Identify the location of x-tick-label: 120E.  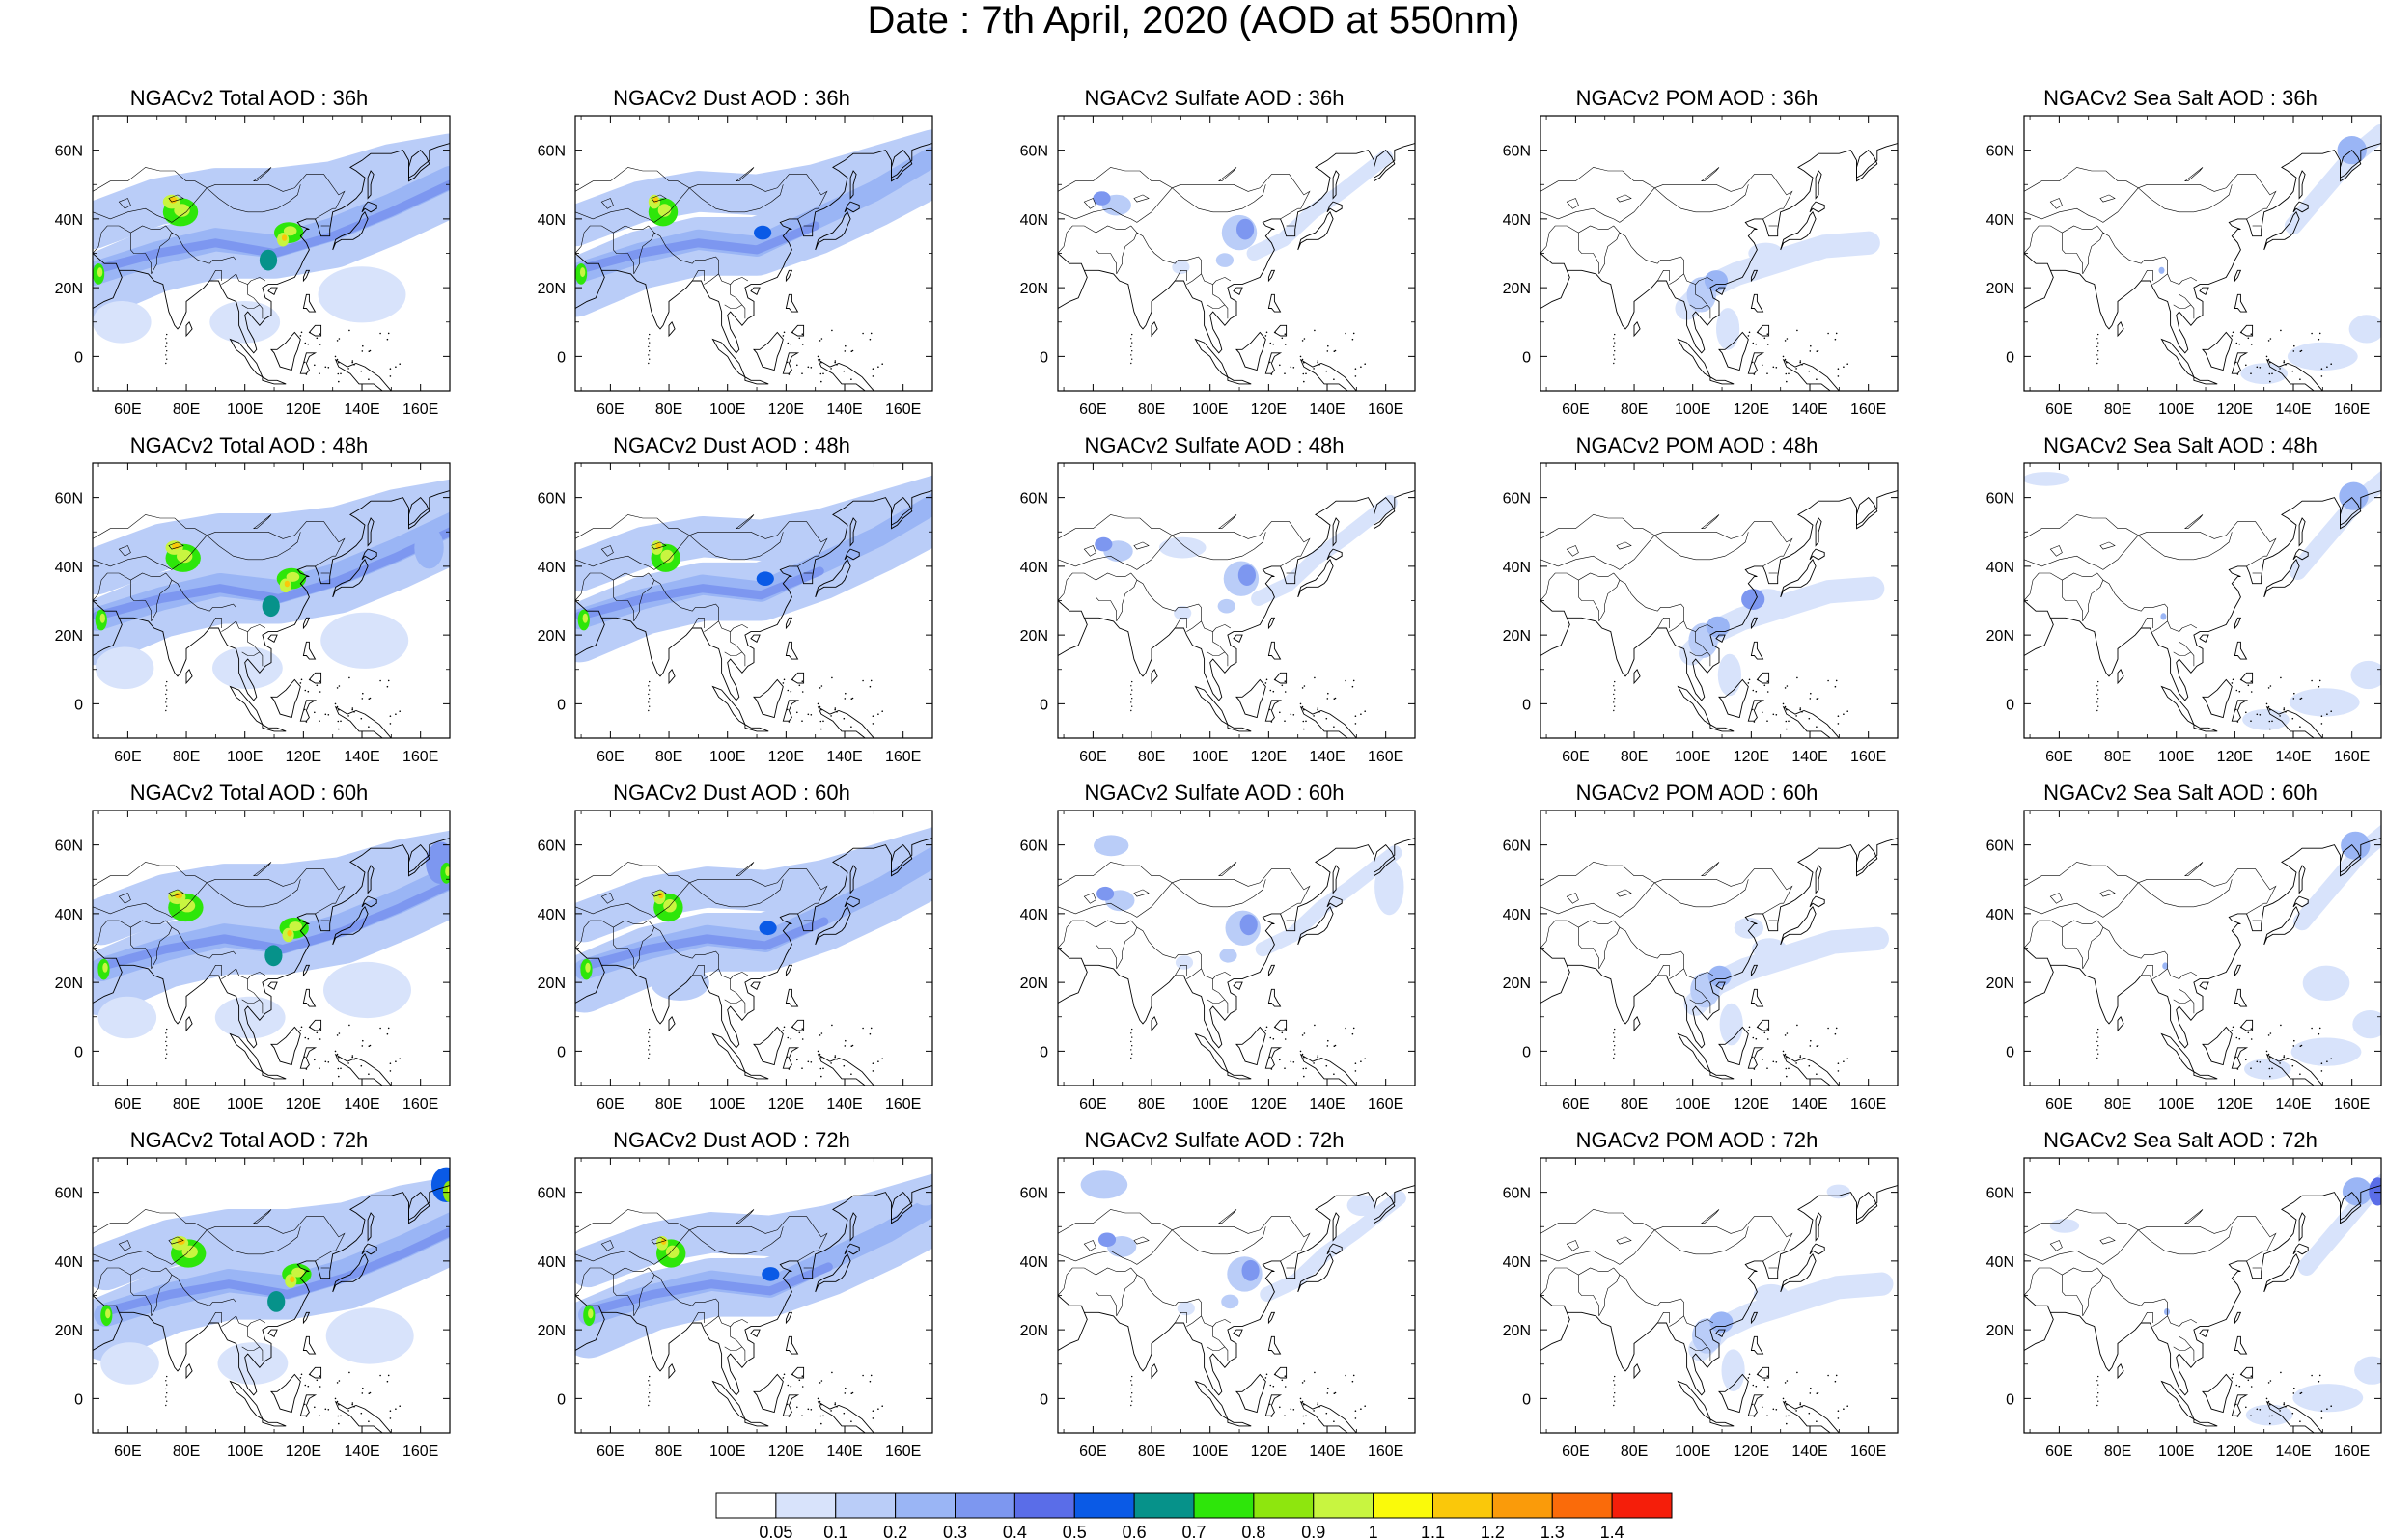
(786, 757).